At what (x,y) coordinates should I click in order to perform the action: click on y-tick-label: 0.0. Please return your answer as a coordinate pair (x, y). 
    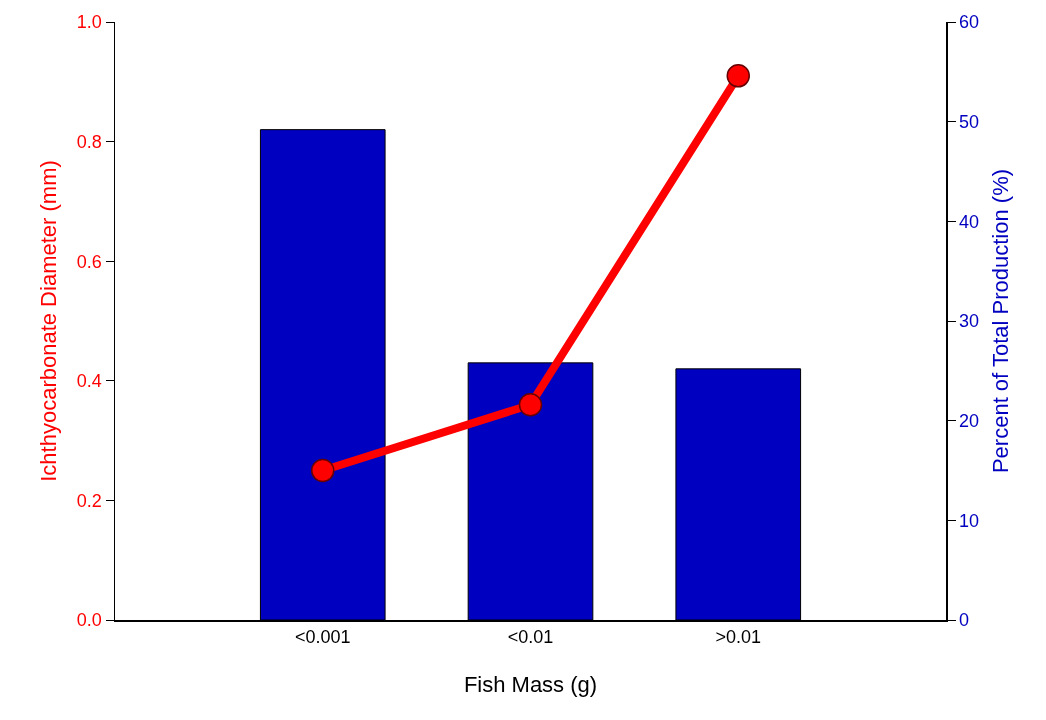
    Looking at the image, I should click on (89, 620).